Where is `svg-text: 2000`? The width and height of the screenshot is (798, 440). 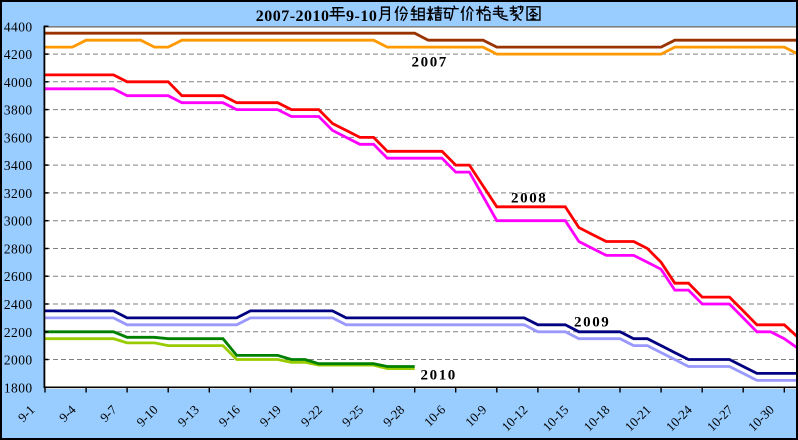 svg-text: 2000 is located at coordinates (18, 360).